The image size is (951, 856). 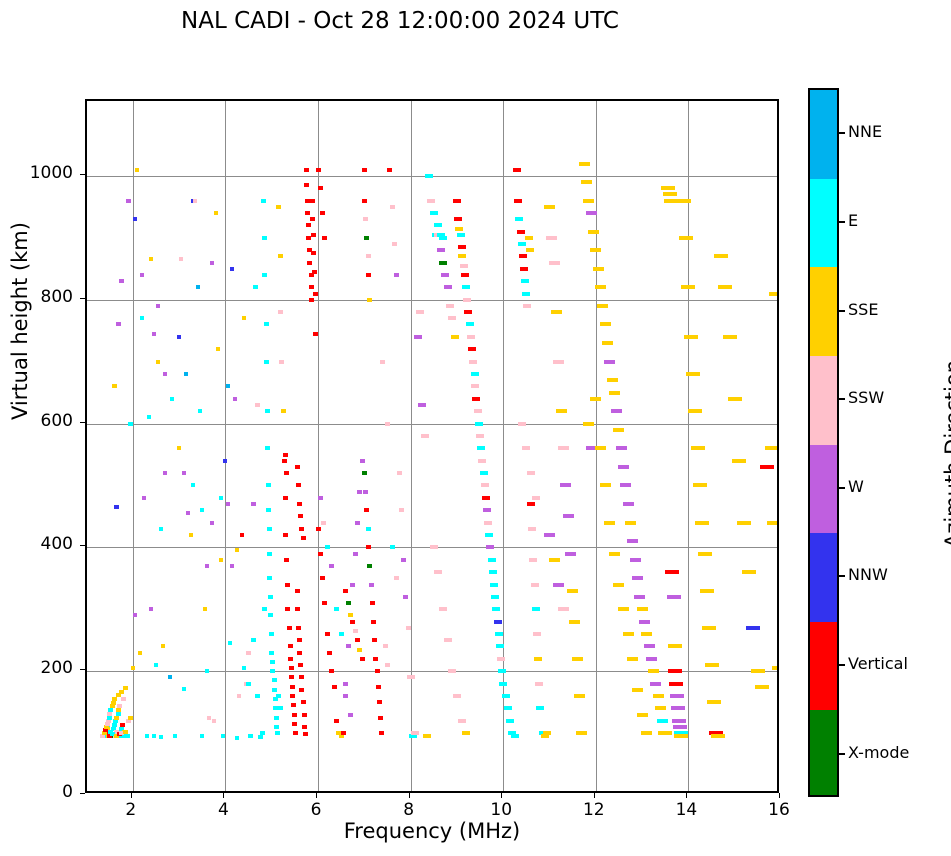 I want to click on x-axis-label: Frequency (MHz), so click(x=432, y=831).